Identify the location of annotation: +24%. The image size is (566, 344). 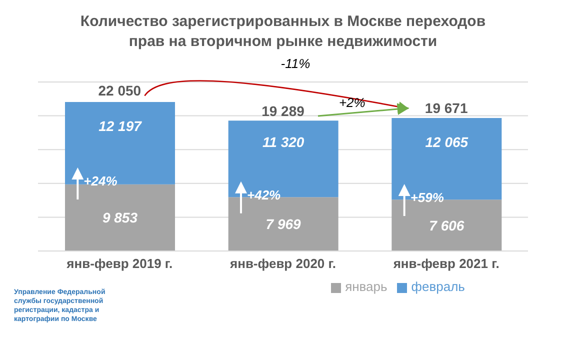
(101, 180).